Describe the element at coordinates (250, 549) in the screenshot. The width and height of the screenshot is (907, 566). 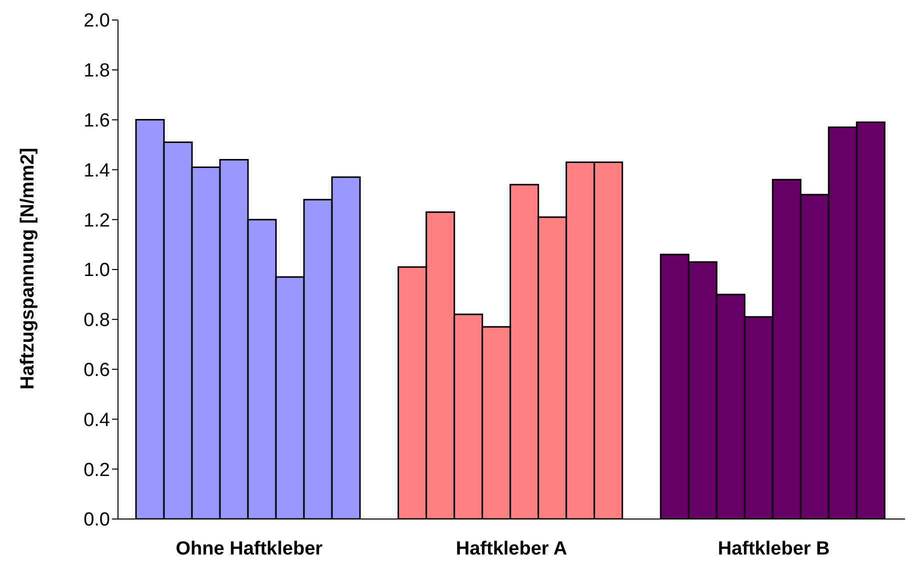
I see `x-tick-label: Ohne Haftkleber` at that location.